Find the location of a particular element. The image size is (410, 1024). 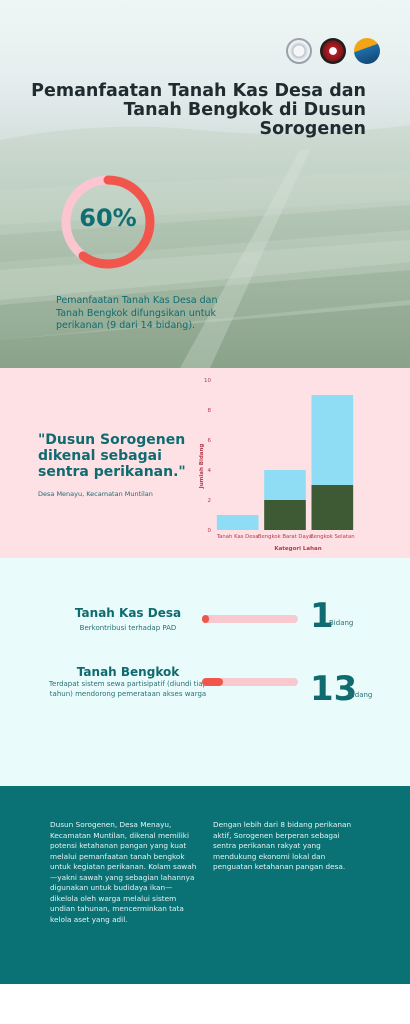

logo-row is located at coordinates (333, 51).